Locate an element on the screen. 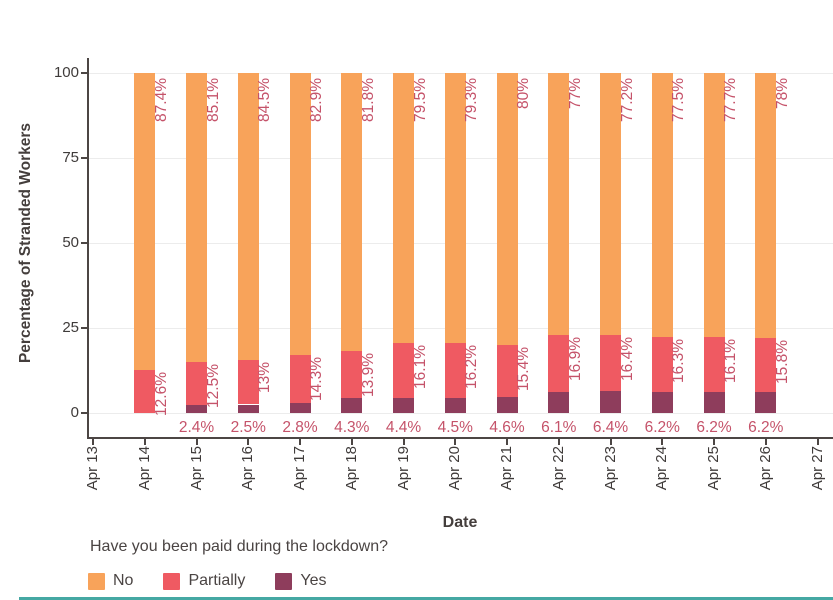  x-tick-label: Apr 15 is located at coordinates (196, 468).